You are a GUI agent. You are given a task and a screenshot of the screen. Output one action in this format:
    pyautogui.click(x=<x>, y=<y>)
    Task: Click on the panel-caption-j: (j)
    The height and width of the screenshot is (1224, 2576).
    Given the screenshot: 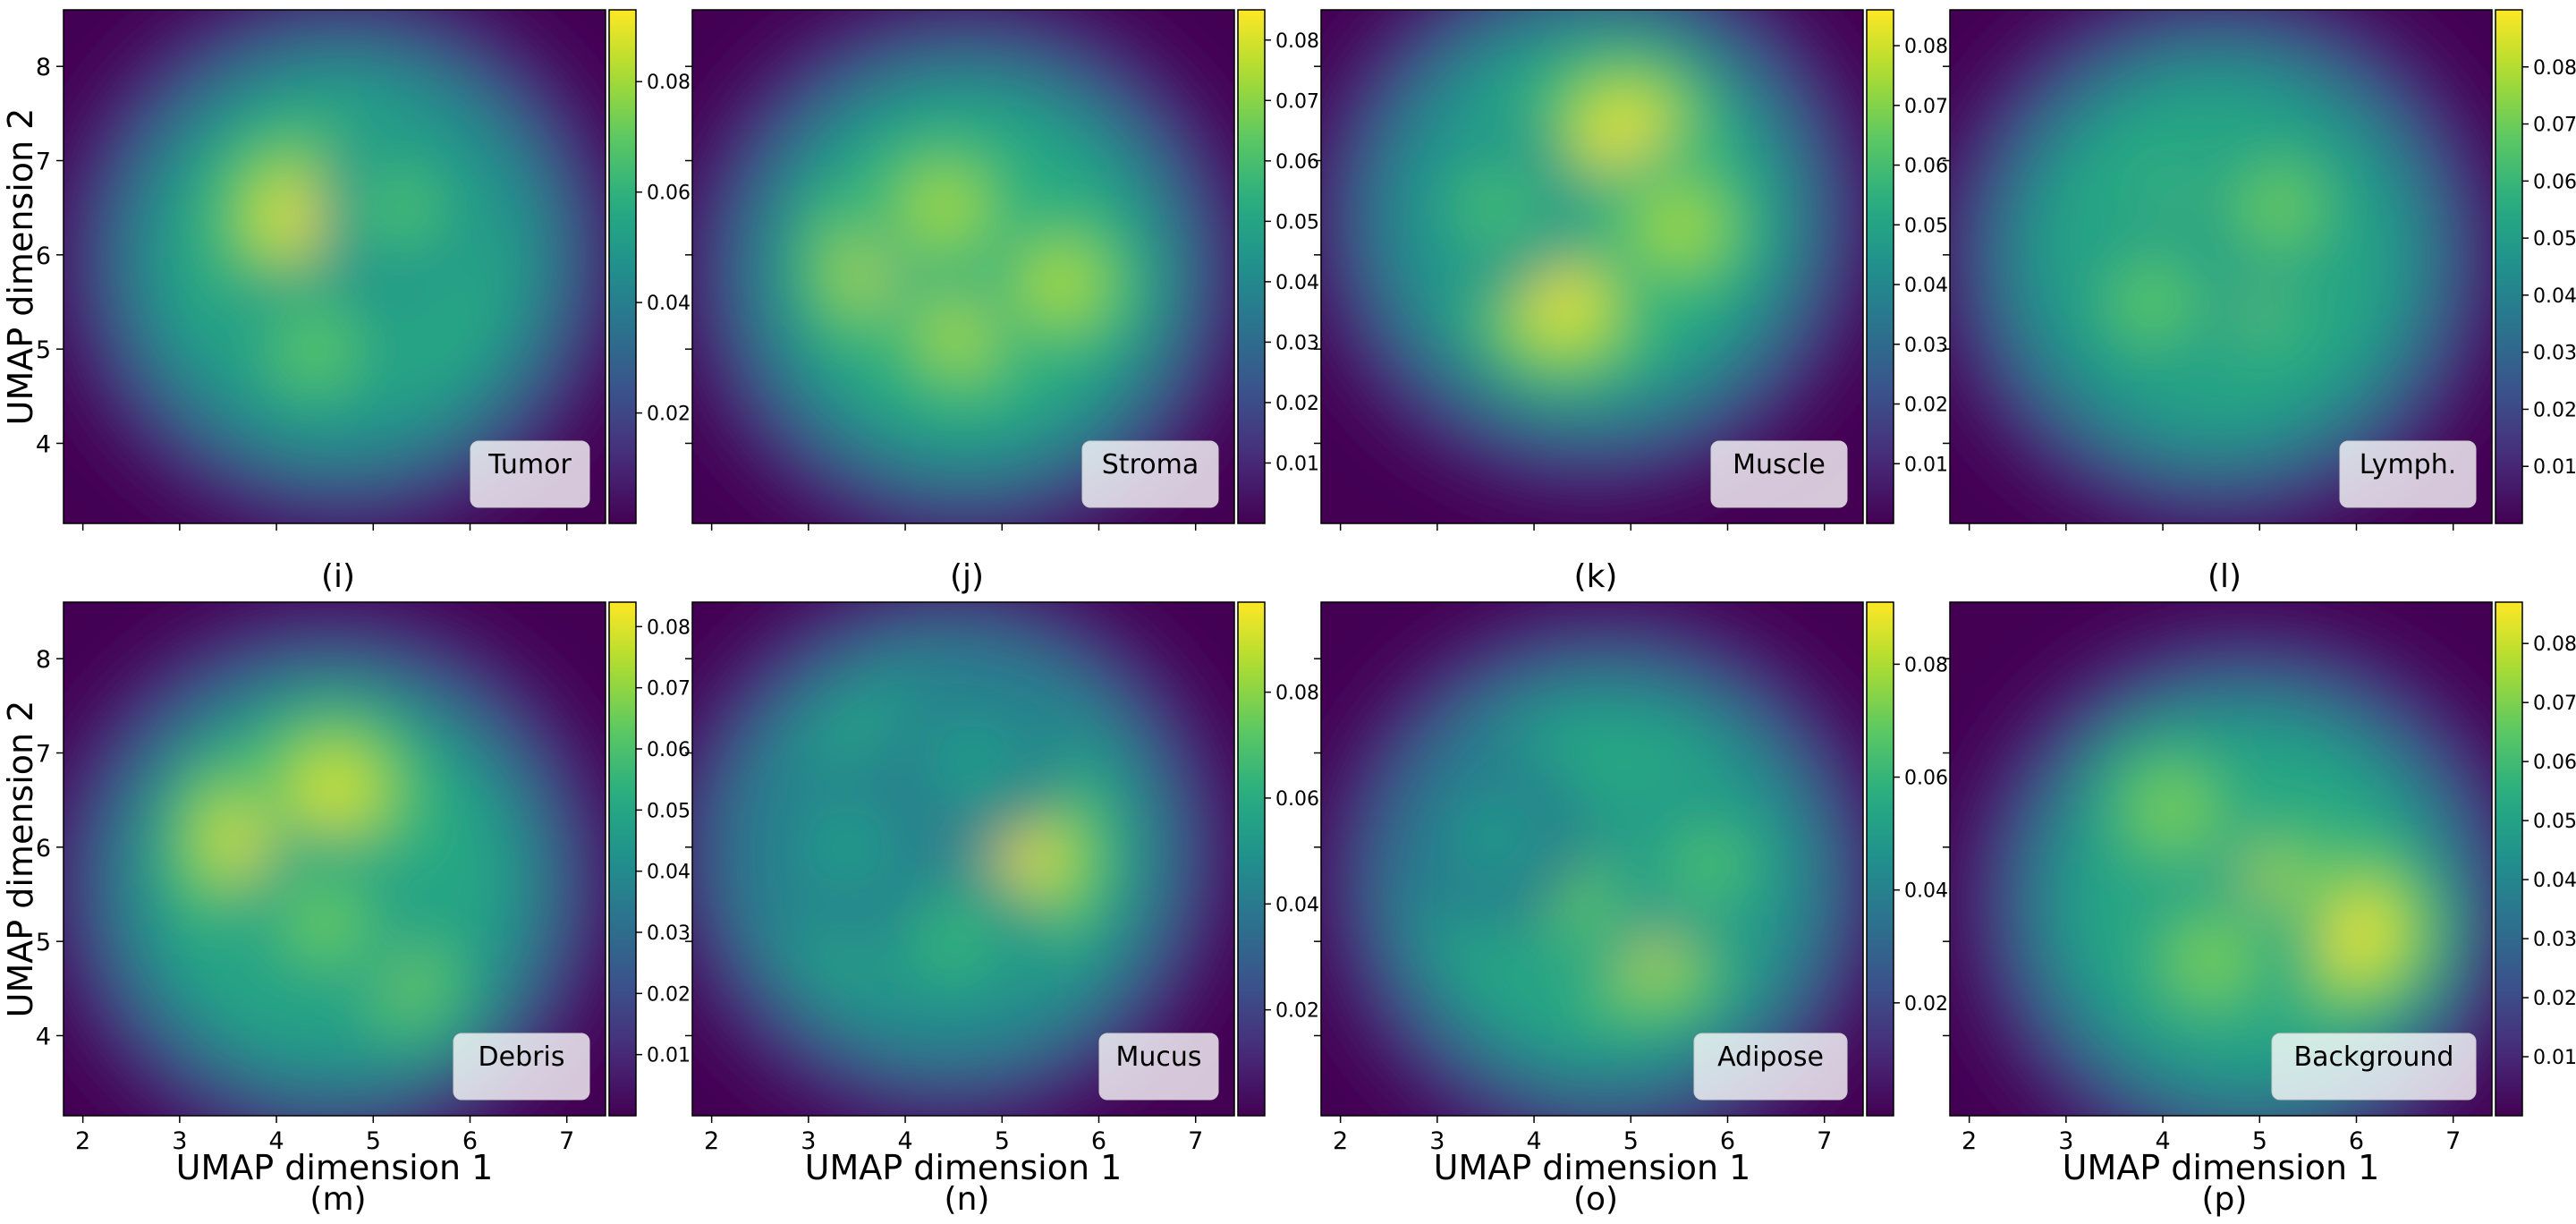 What is the action you would take?
    pyautogui.click(x=967, y=576)
    